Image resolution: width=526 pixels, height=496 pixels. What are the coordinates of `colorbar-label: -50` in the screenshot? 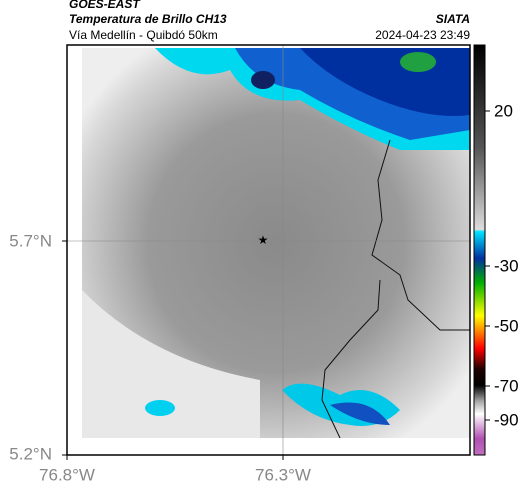 It's located at (506, 325).